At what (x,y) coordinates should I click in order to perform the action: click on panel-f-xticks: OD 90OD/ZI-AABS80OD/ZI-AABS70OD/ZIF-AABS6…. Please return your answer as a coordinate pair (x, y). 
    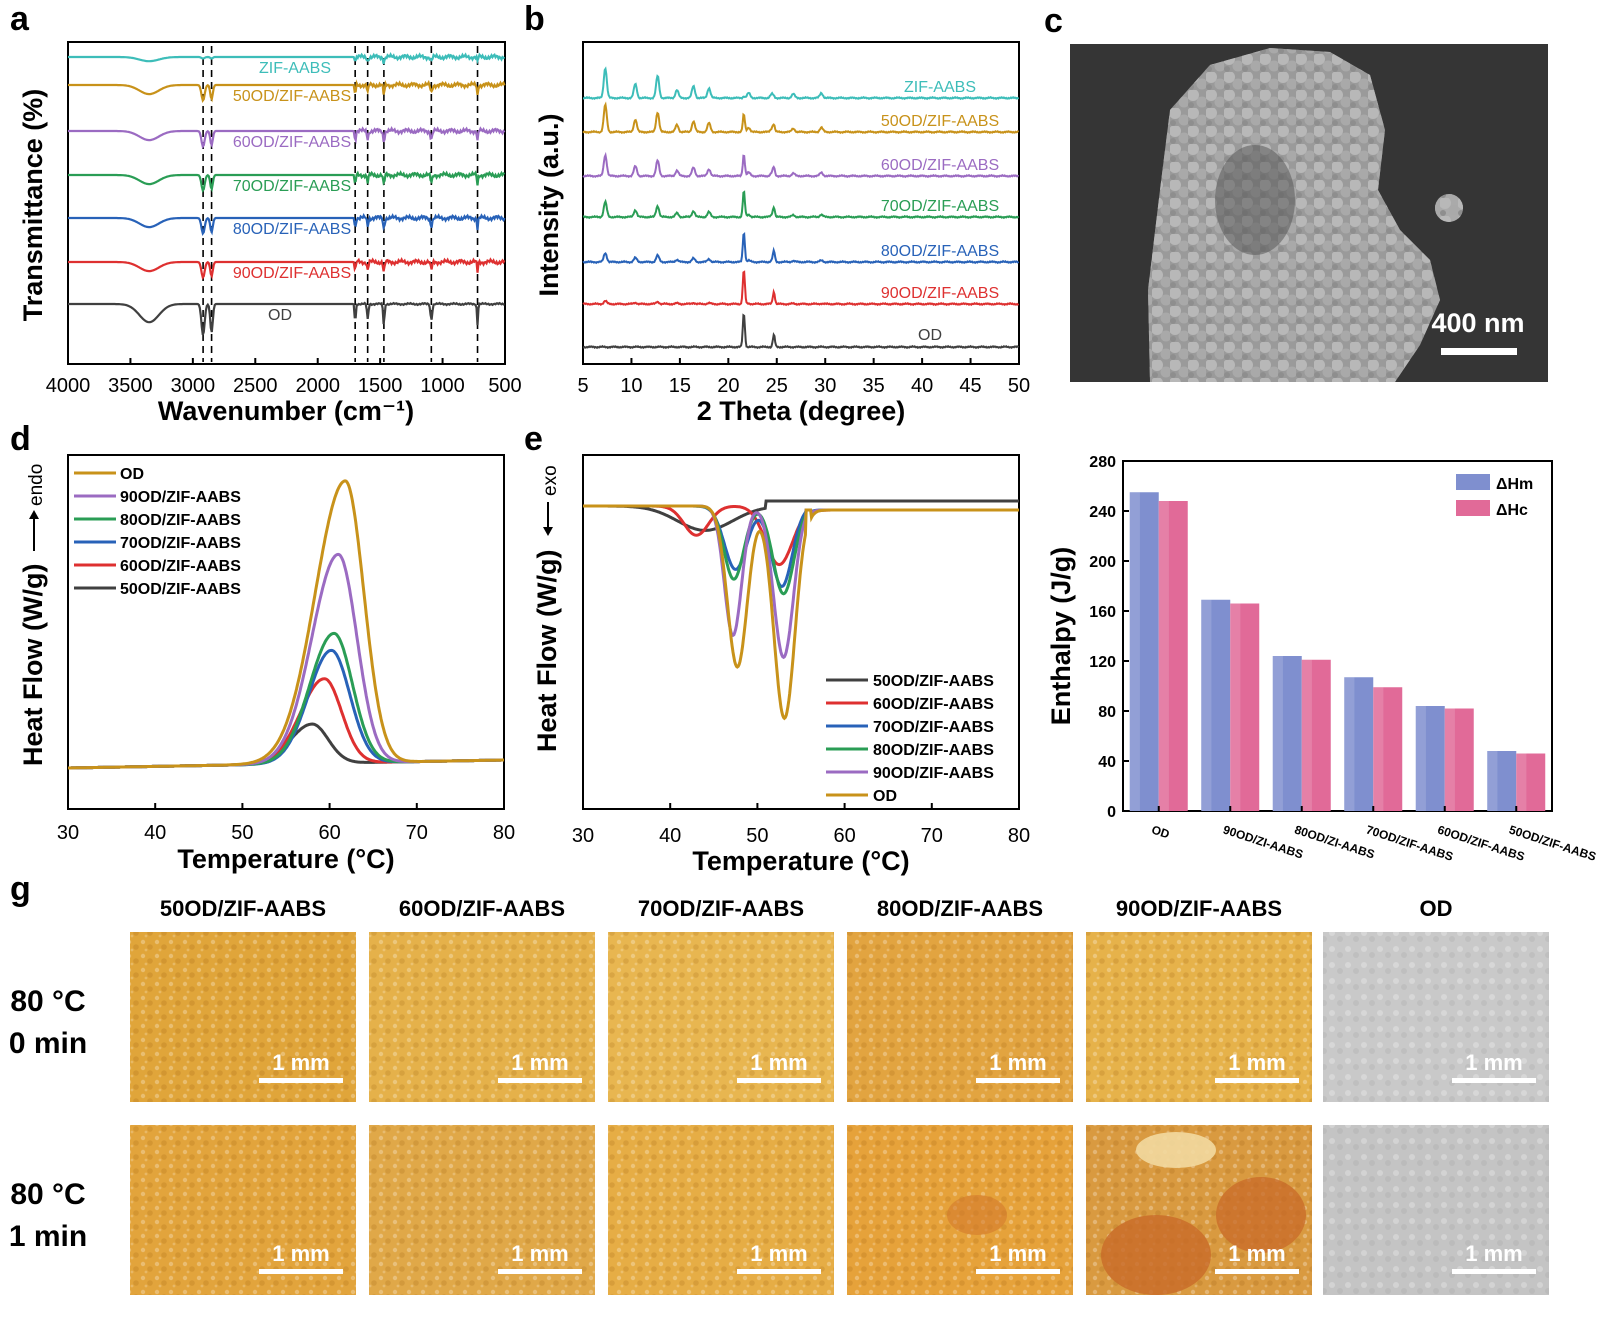
    Looking at the image, I should click on (1374, 835).